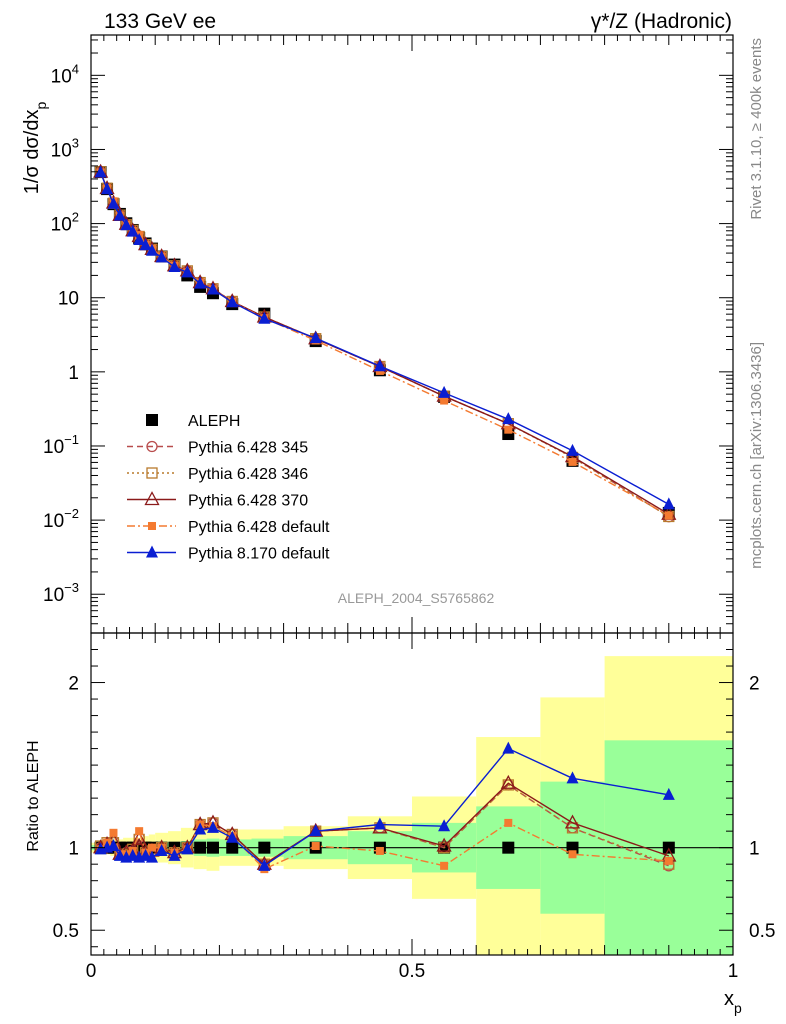 Image resolution: width=786 pixels, height=1024 pixels. What do you see at coordinates (65, 148) in the screenshot?
I see `main-y-tick-label: 10³` at bounding box center [65, 148].